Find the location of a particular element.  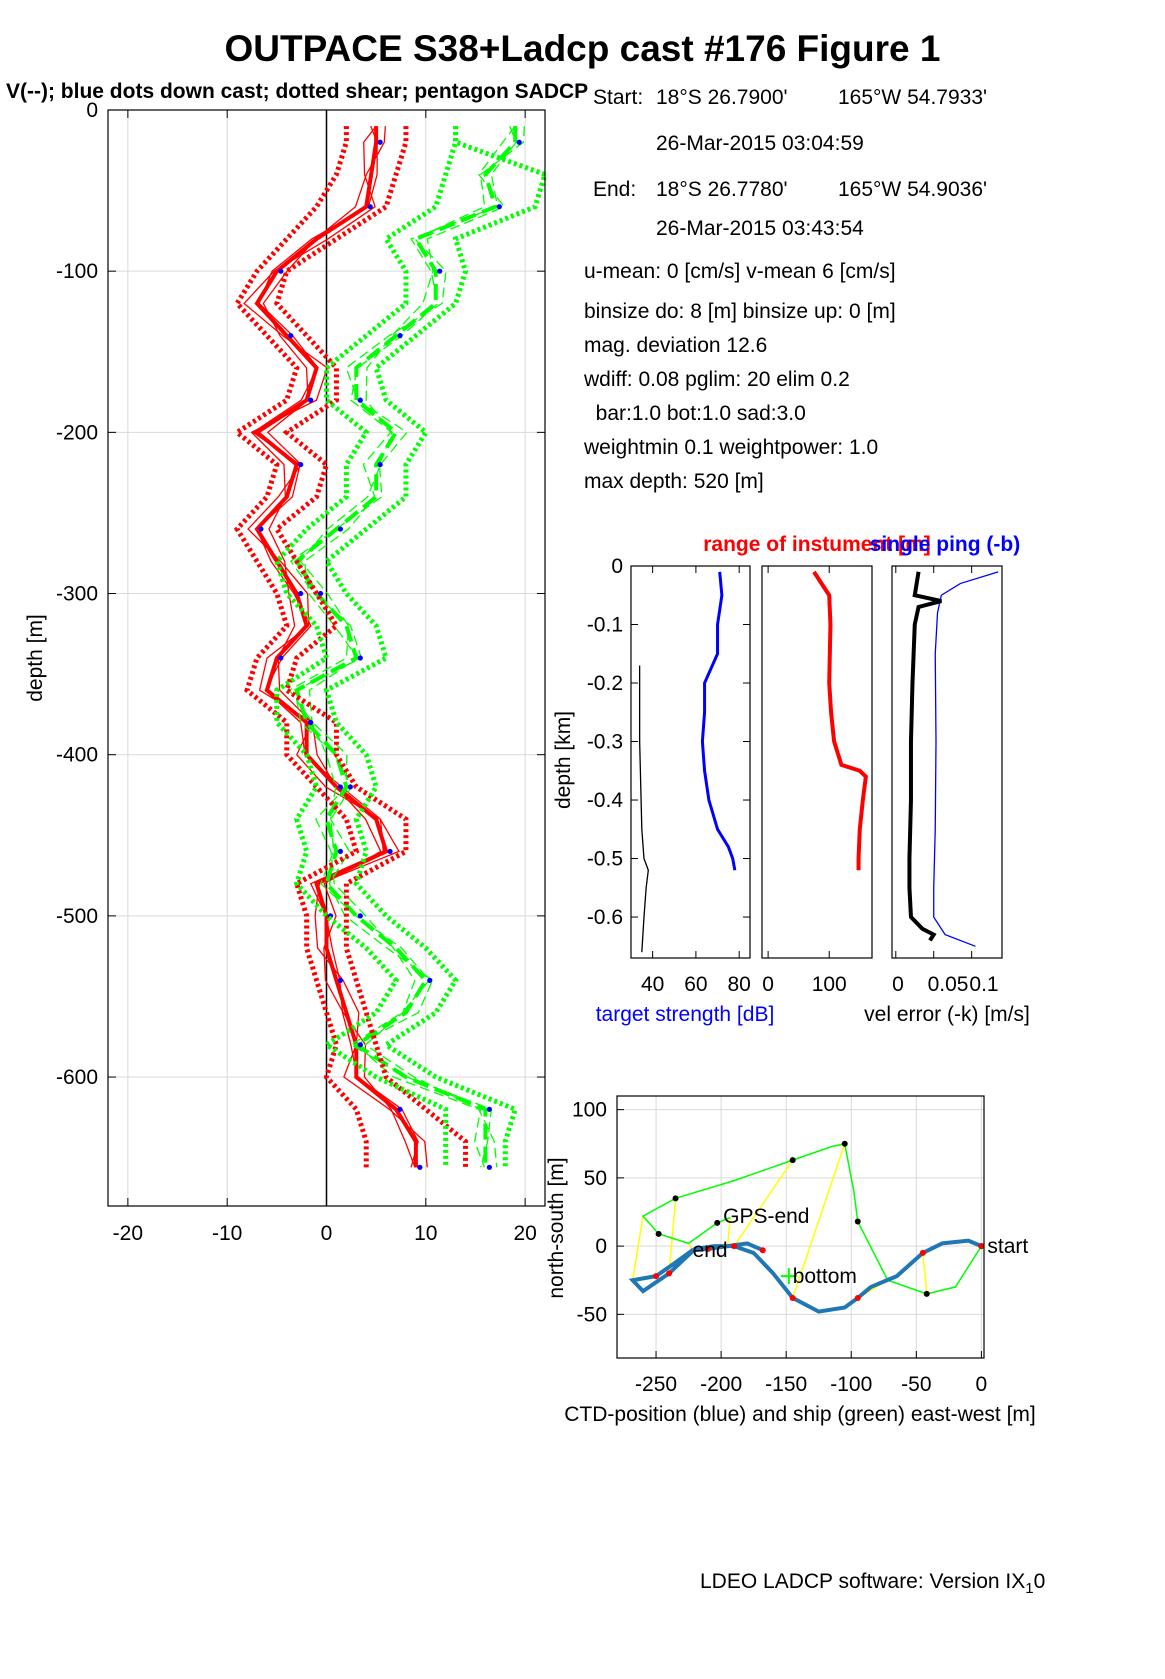

vel-error-panel-title: single ping (-b) is located at coordinates (945, 544).